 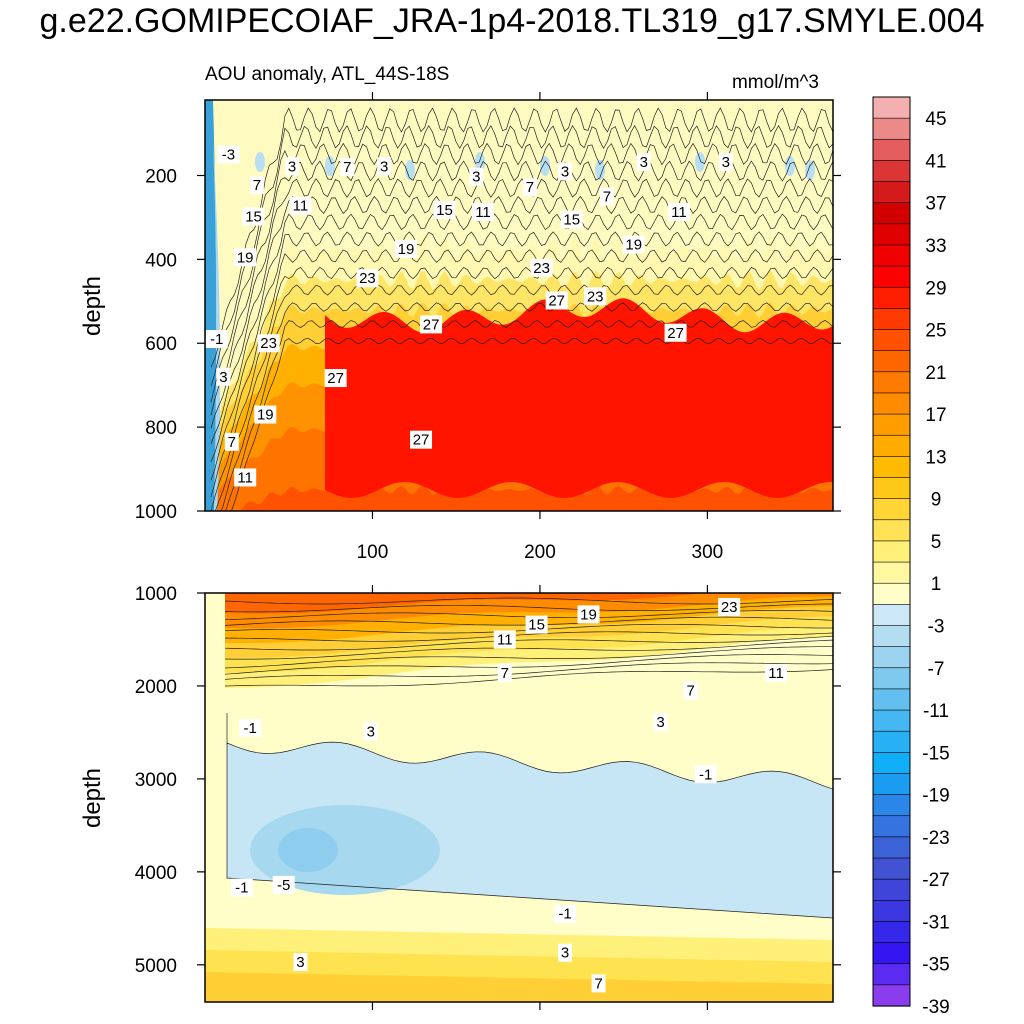 I want to click on colorbar-frame, so click(x=891, y=551).